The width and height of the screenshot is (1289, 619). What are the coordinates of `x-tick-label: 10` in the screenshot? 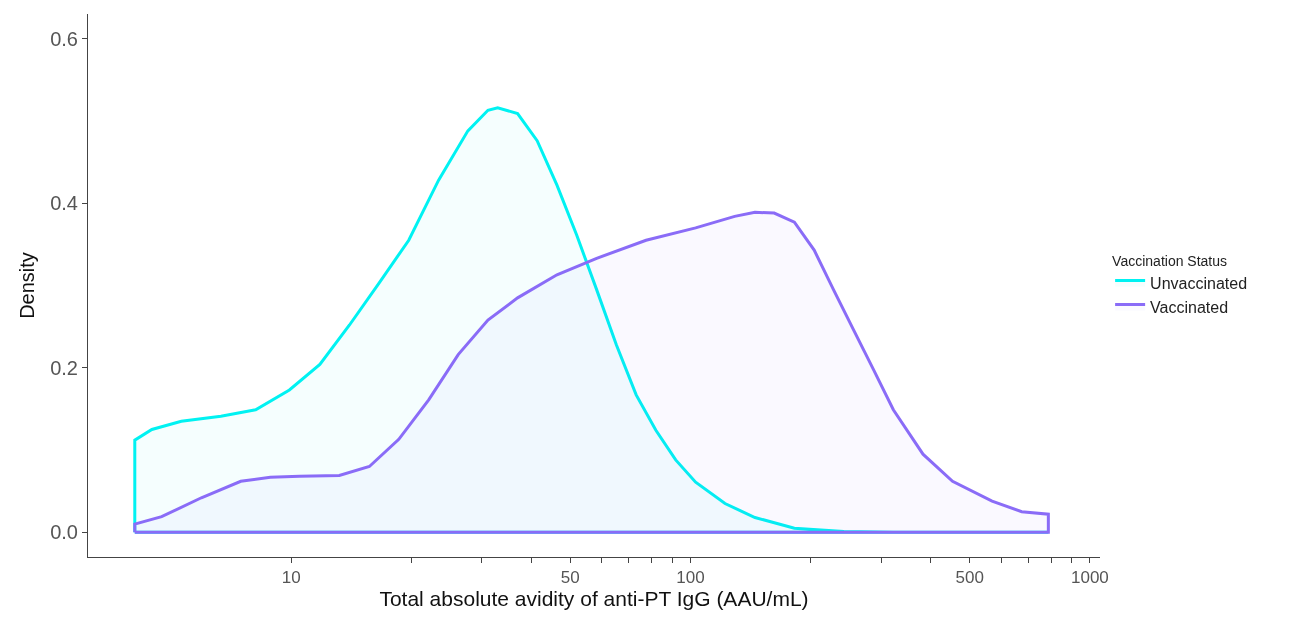 It's located at (291, 578).